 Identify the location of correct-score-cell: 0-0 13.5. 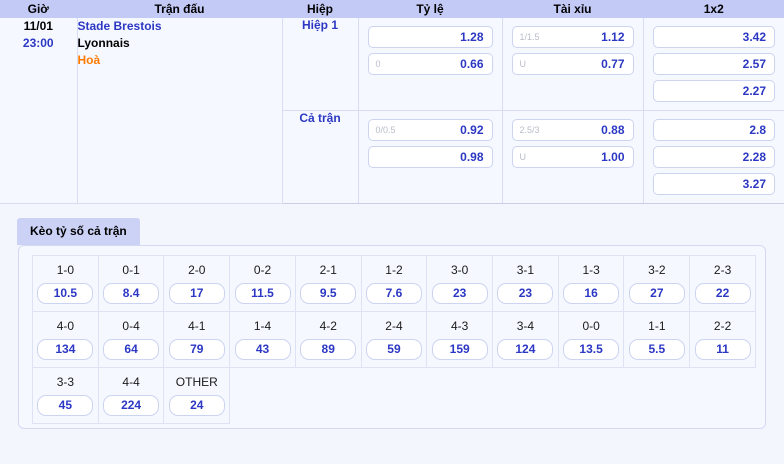
(591, 339).